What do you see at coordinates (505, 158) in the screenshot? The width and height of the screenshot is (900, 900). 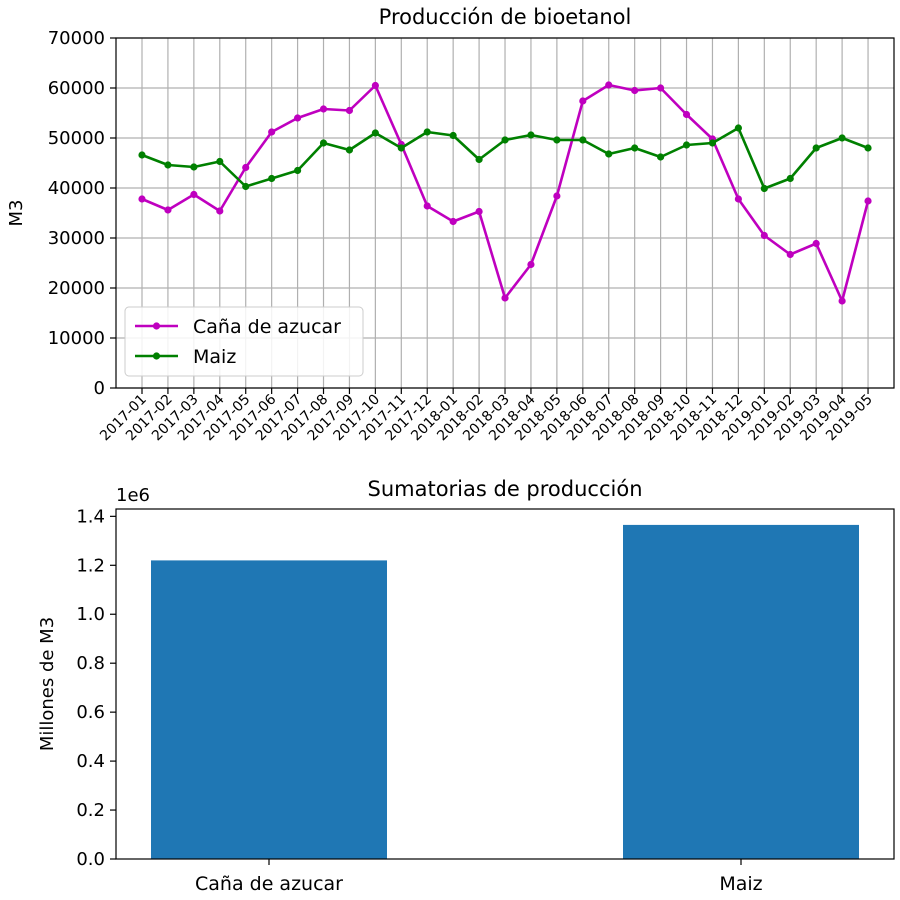 I see `series-maiz` at bounding box center [505, 158].